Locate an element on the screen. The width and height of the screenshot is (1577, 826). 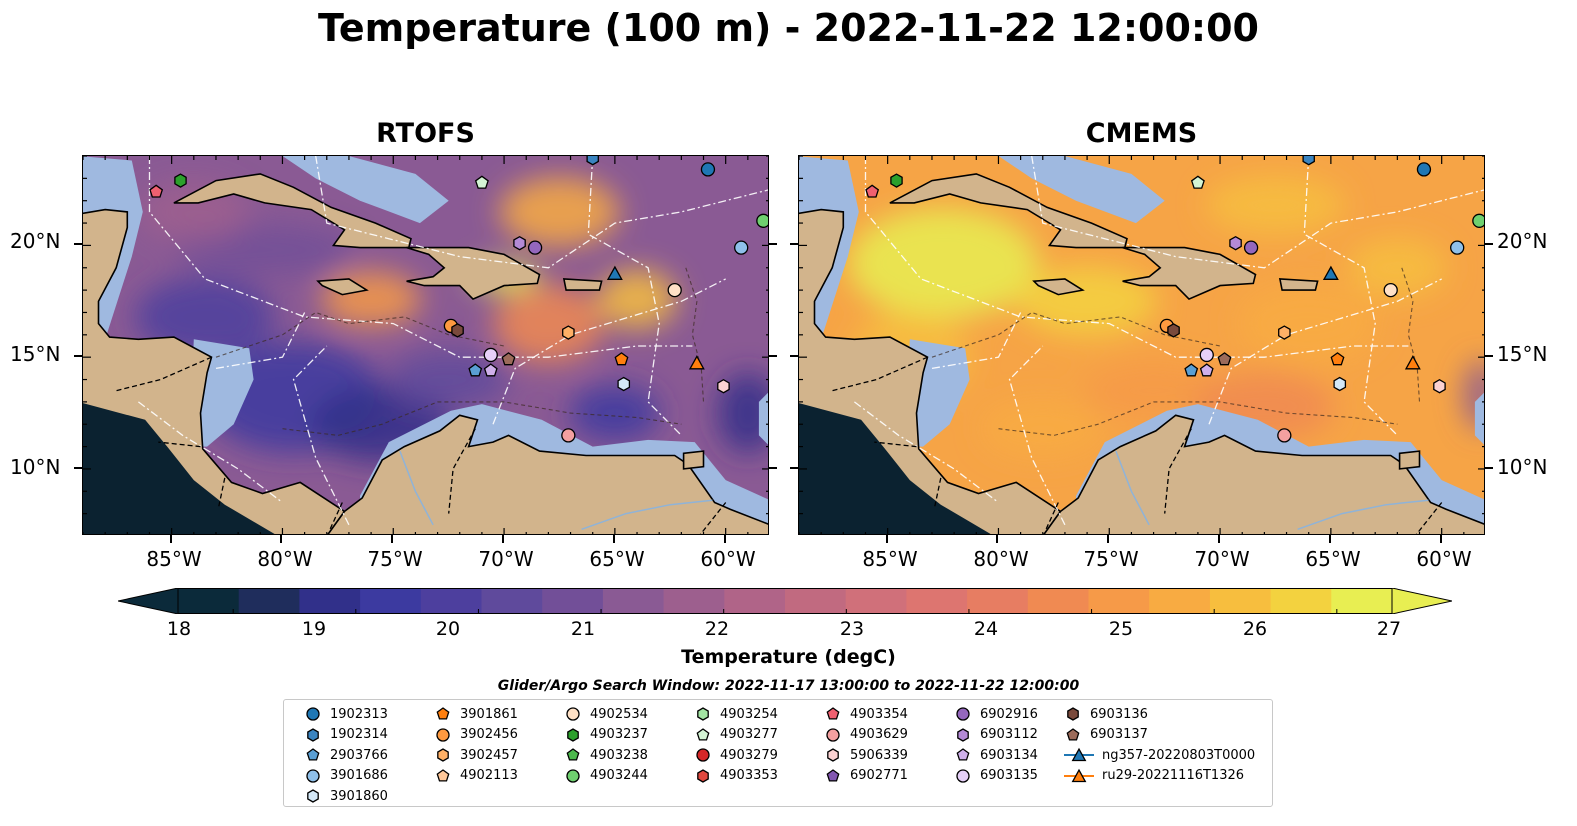
cmems-land-hispaniola is located at coordinates (1189, 273).